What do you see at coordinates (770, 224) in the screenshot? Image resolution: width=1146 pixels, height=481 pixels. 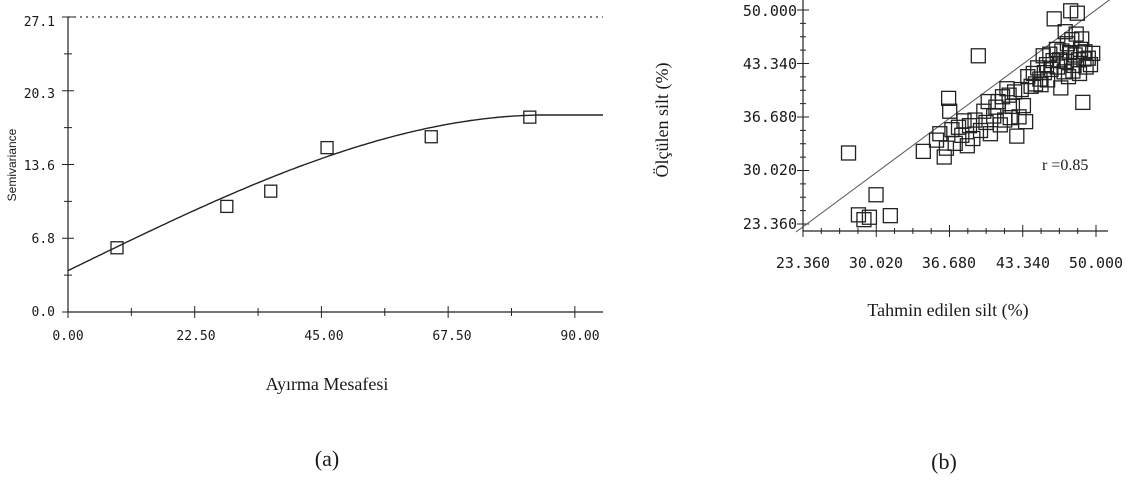 I see `silt-y-tick-label: 23.360` at bounding box center [770, 224].